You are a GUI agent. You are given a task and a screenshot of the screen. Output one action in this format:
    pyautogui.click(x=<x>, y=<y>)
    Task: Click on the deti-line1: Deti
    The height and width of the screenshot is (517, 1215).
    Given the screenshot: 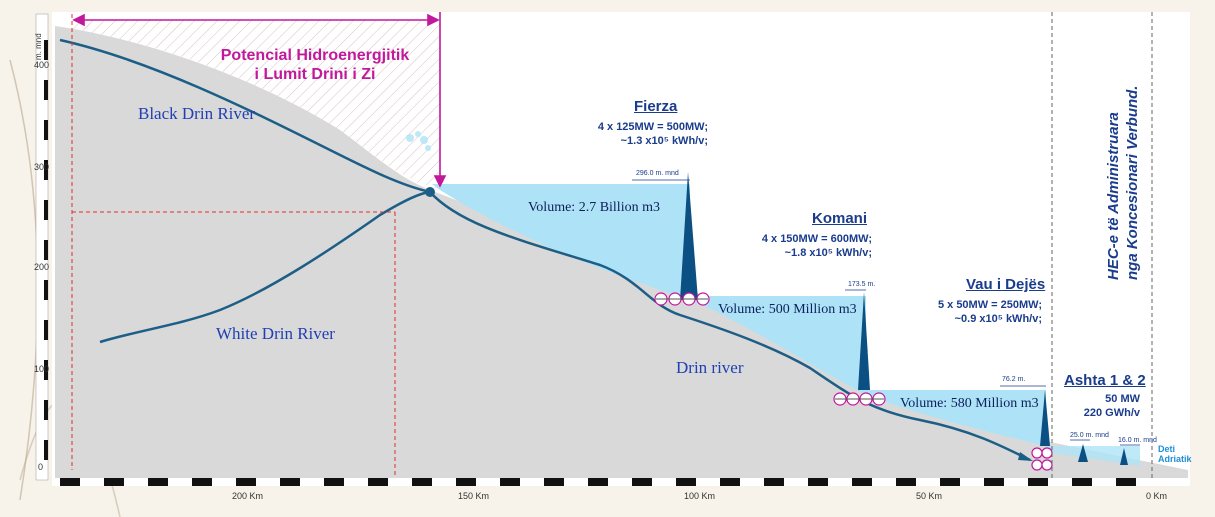 What is the action you would take?
    pyautogui.click(x=1167, y=449)
    